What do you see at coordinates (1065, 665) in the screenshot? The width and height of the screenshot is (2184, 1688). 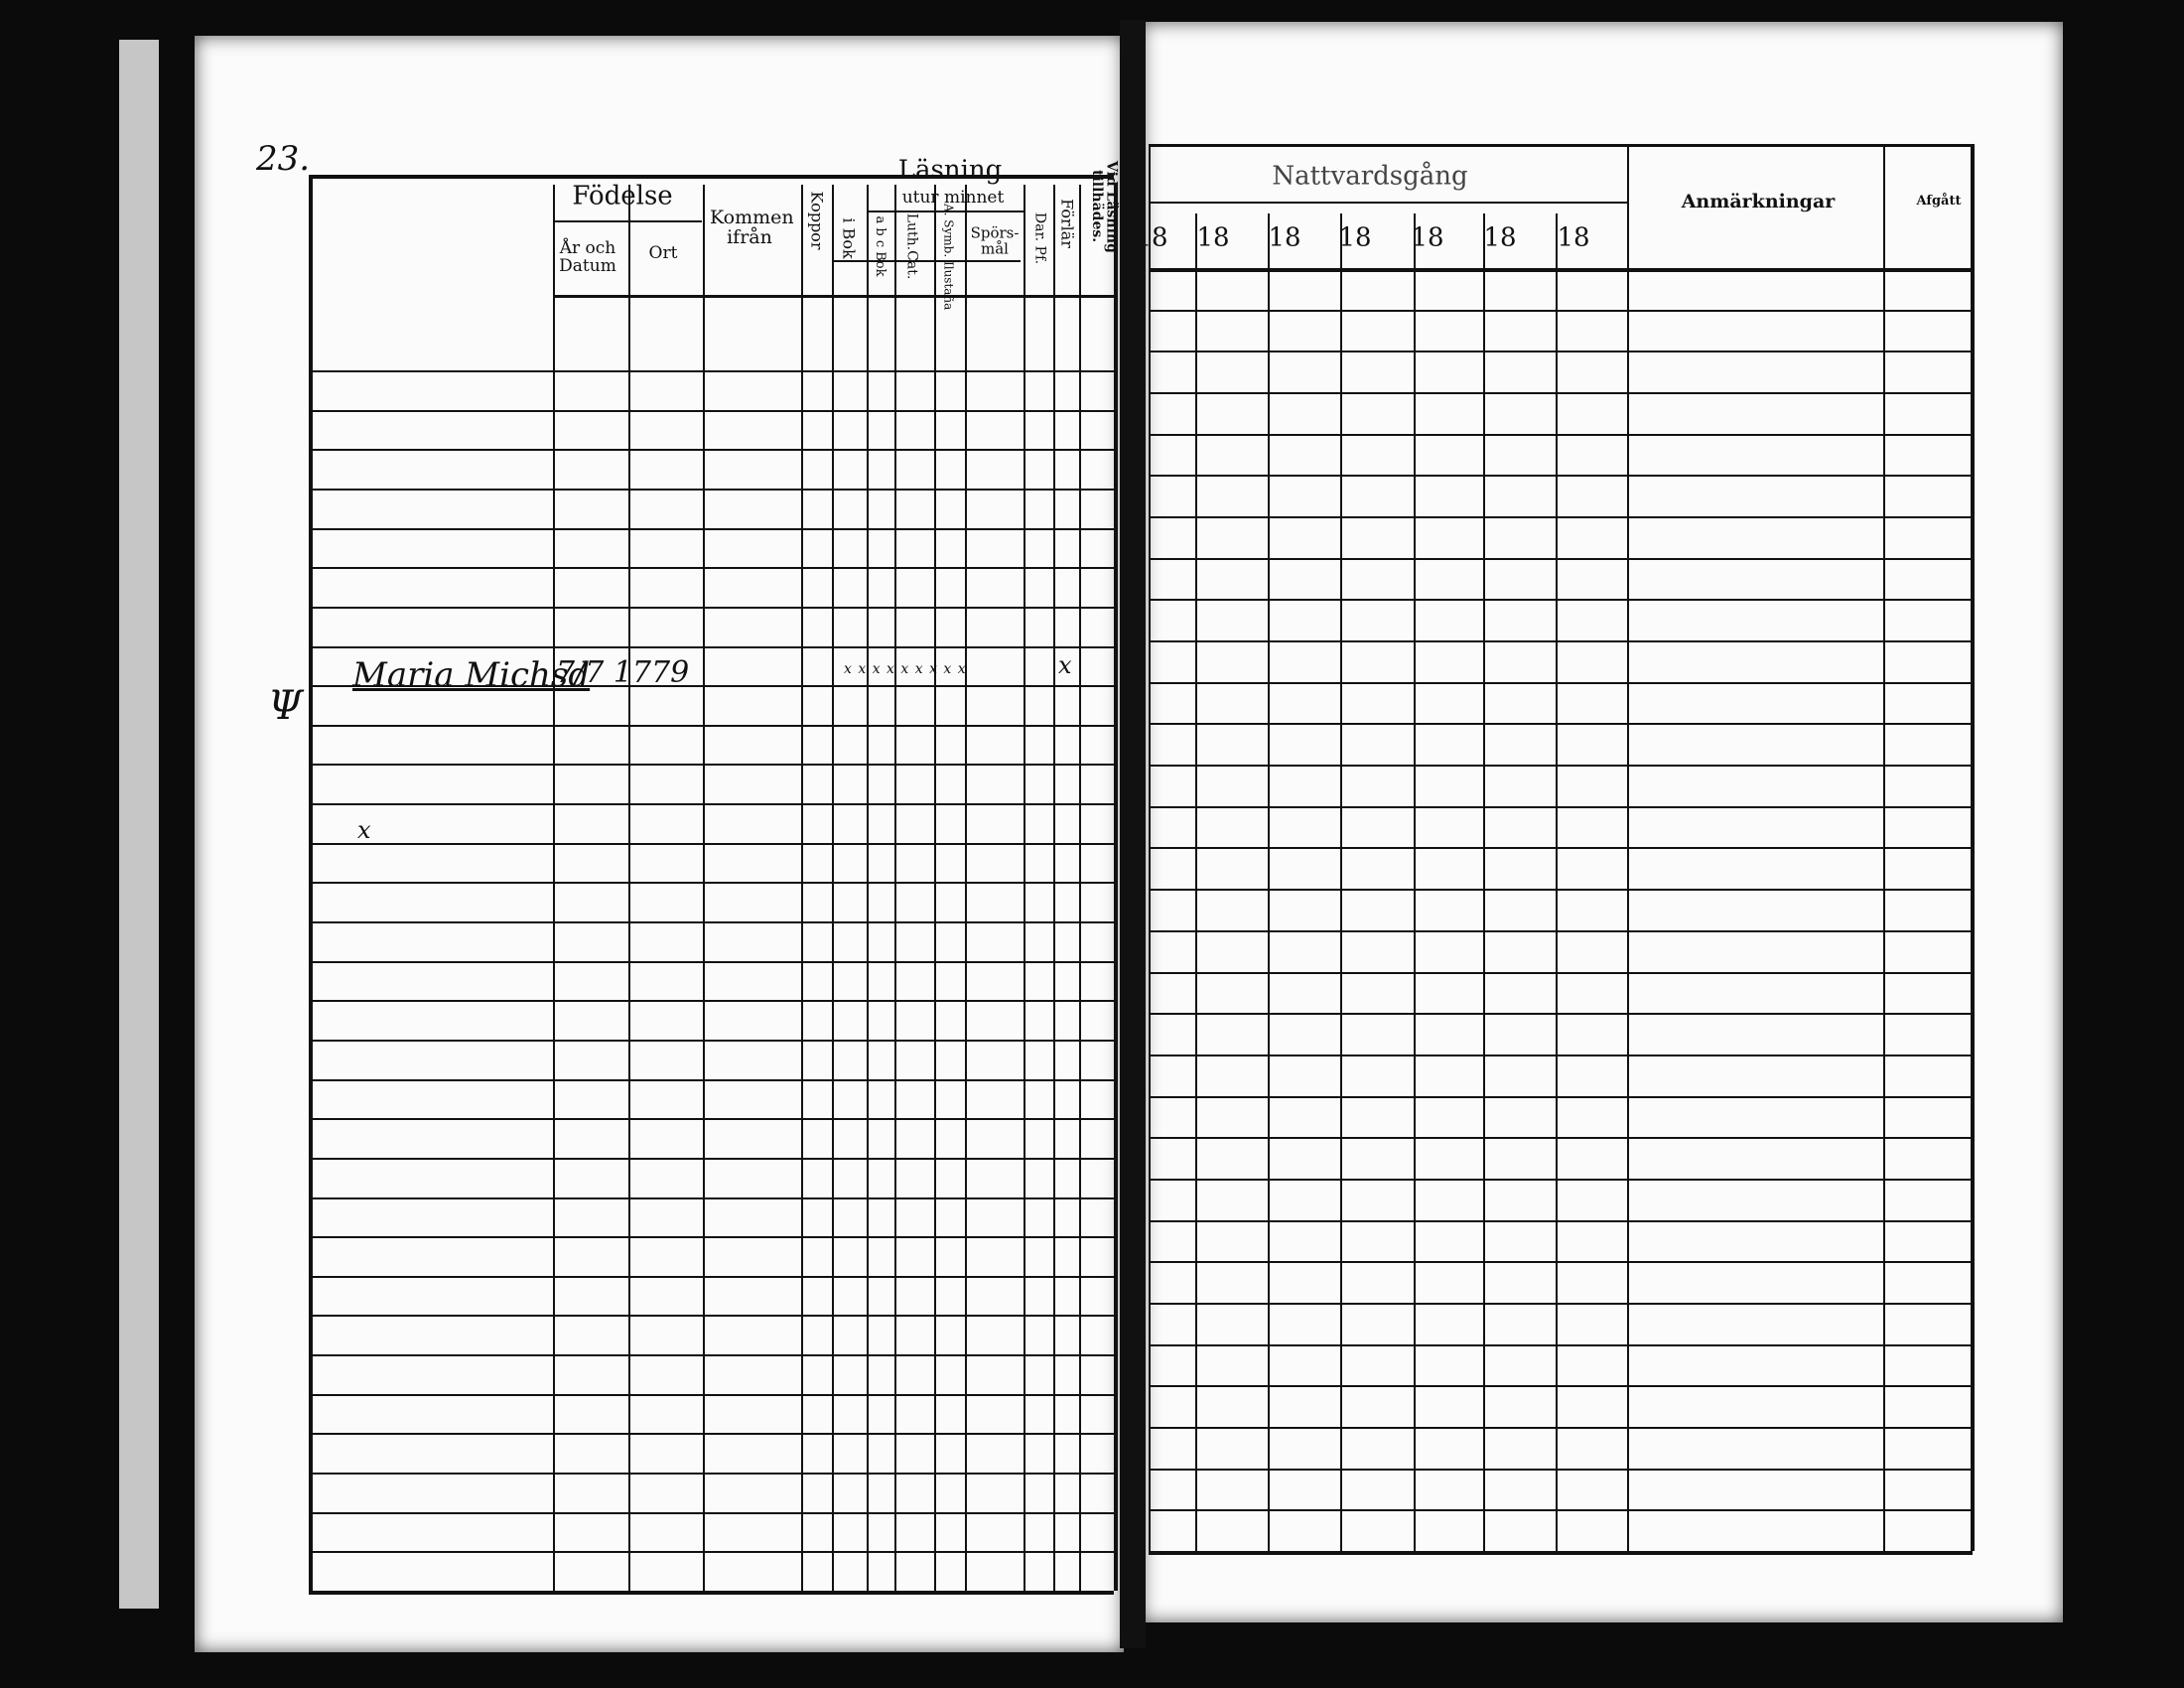 I see `entry-forlar-mark: x` at bounding box center [1065, 665].